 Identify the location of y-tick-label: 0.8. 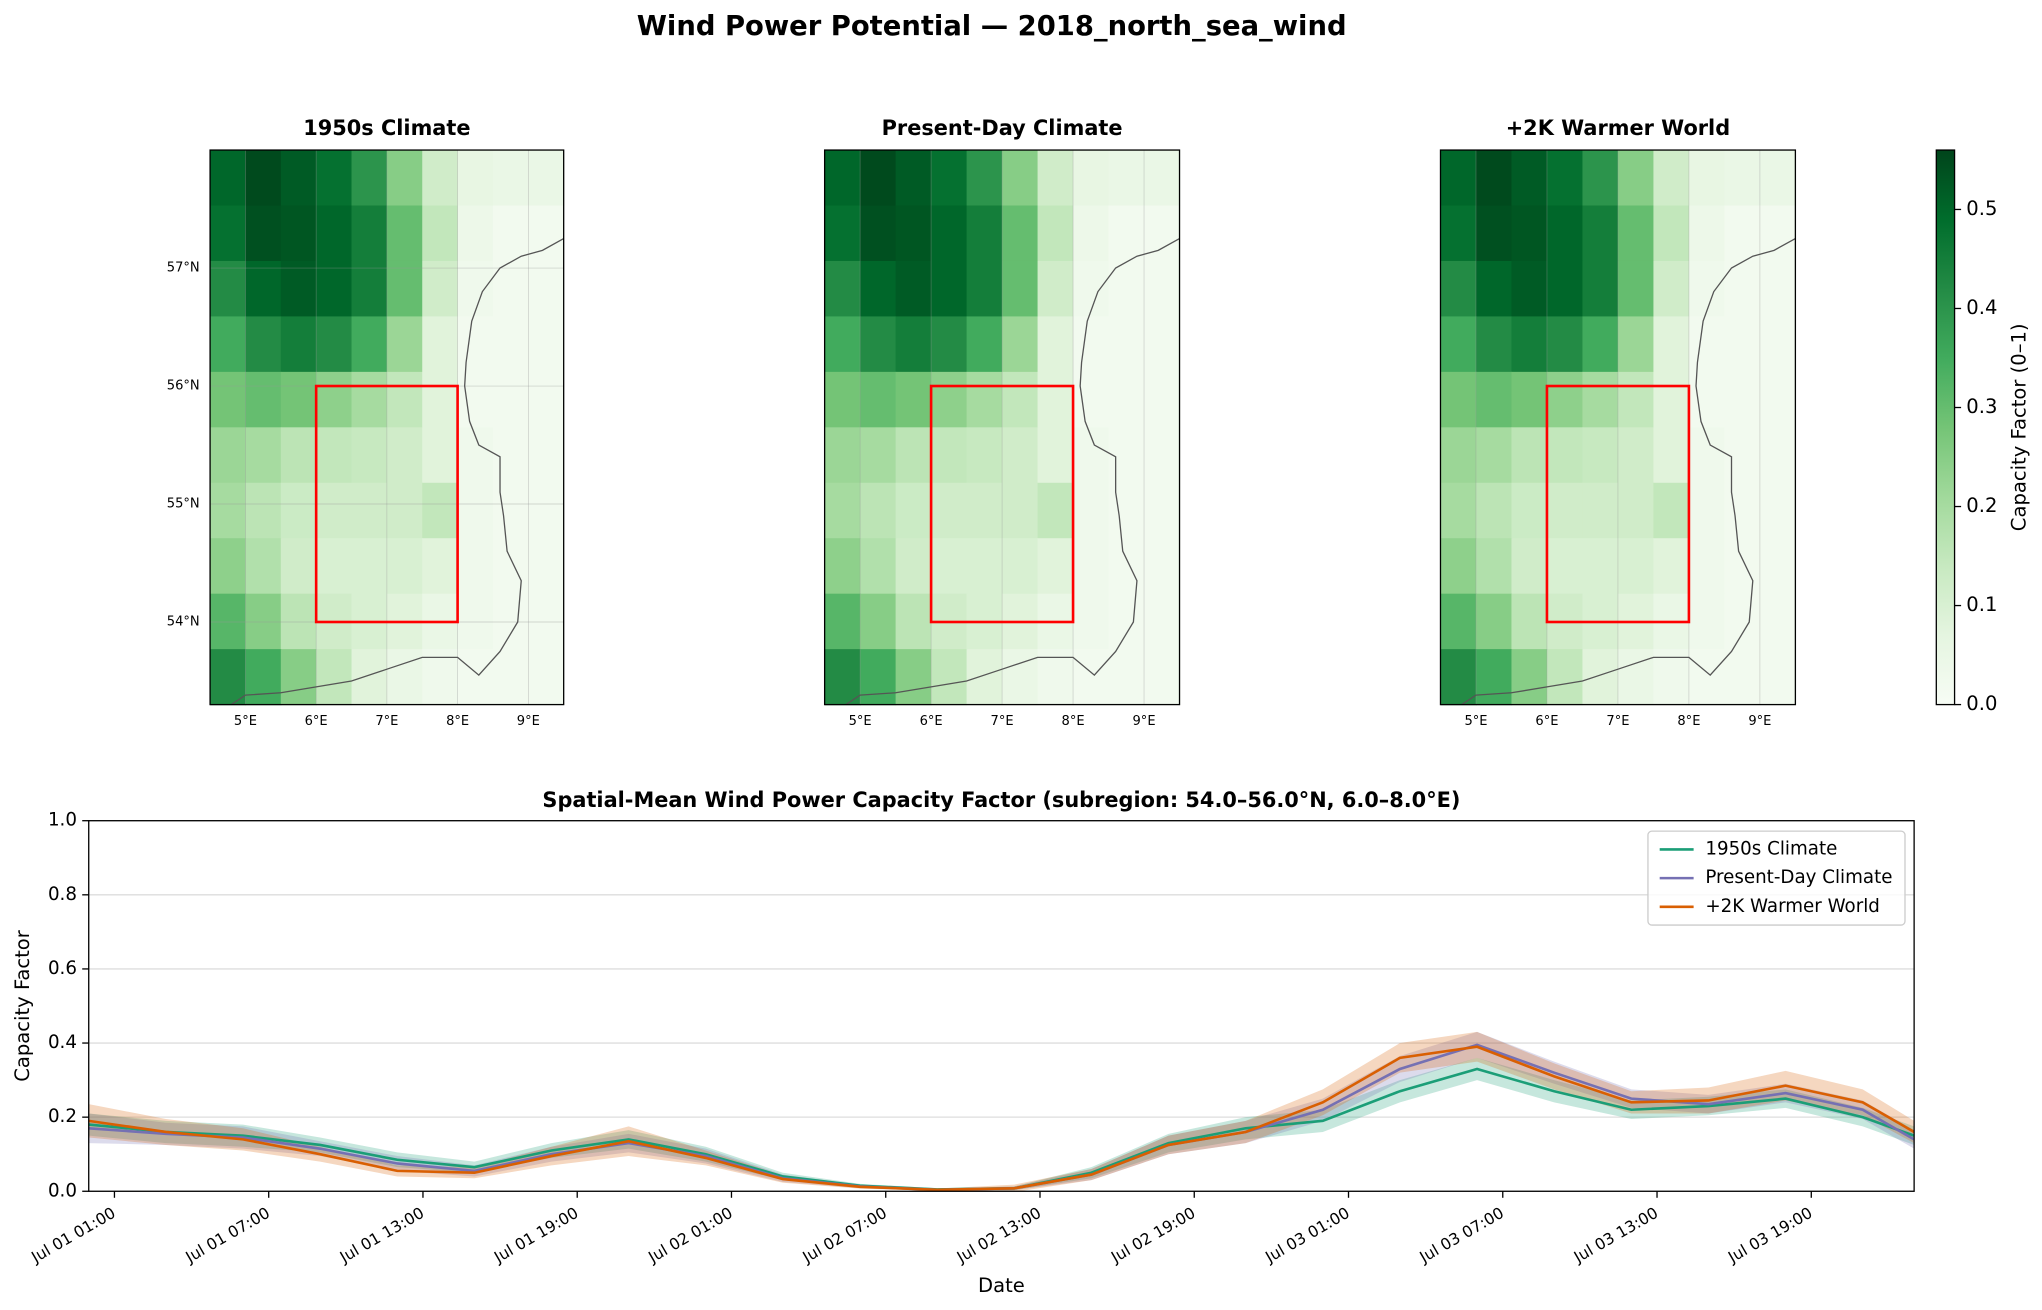
(62, 894).